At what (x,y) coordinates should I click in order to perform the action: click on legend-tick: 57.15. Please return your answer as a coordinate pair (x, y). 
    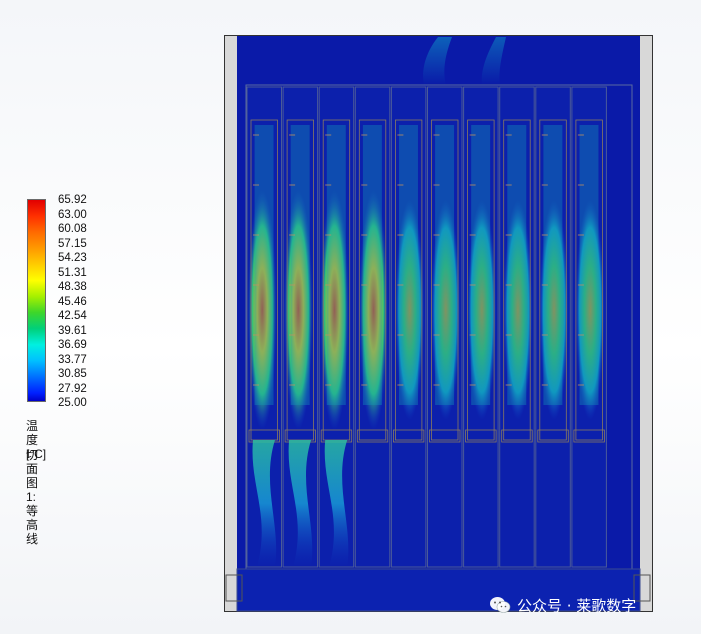
    Looking at the image, I should click on (72, 243).